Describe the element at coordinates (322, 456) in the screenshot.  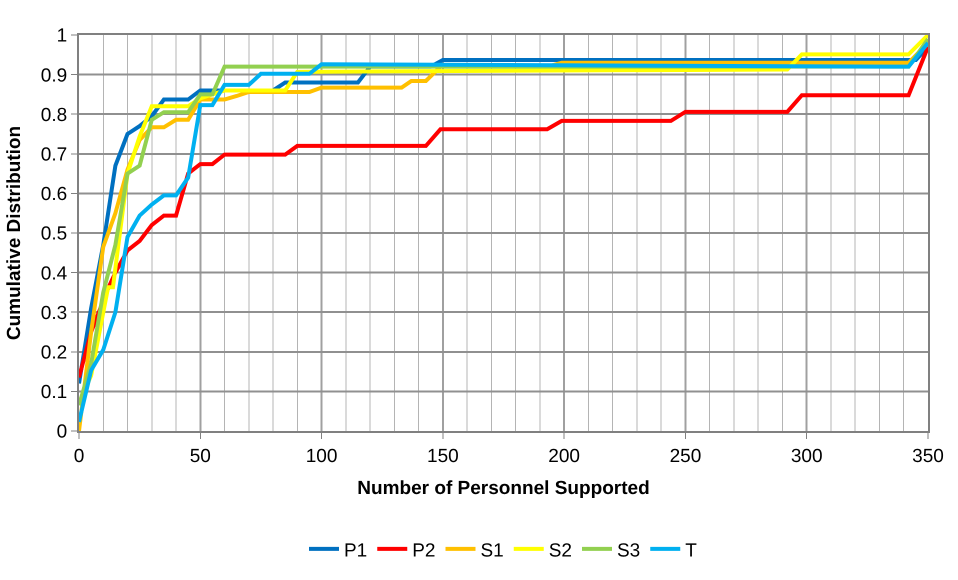
I see `x-tick-label: 100` at that location.